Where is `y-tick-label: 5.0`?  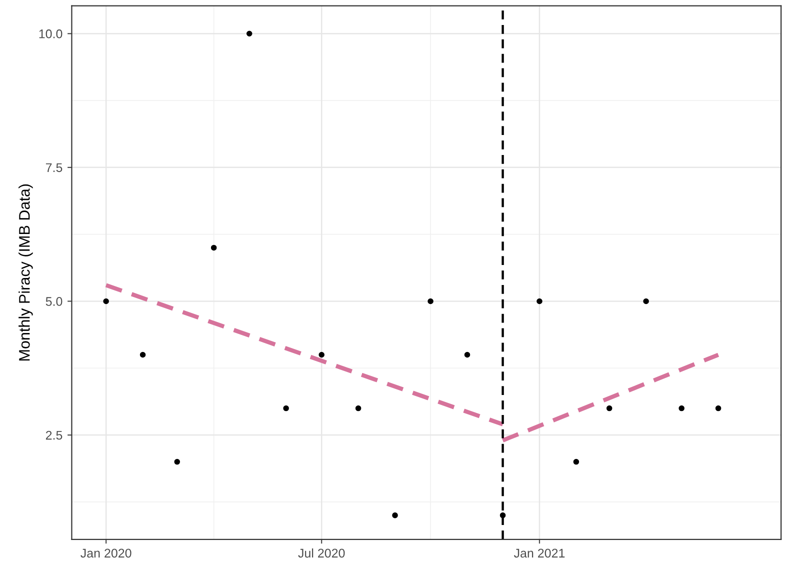 y-tick-label: 5.0 is located at coordinates (54, 301).